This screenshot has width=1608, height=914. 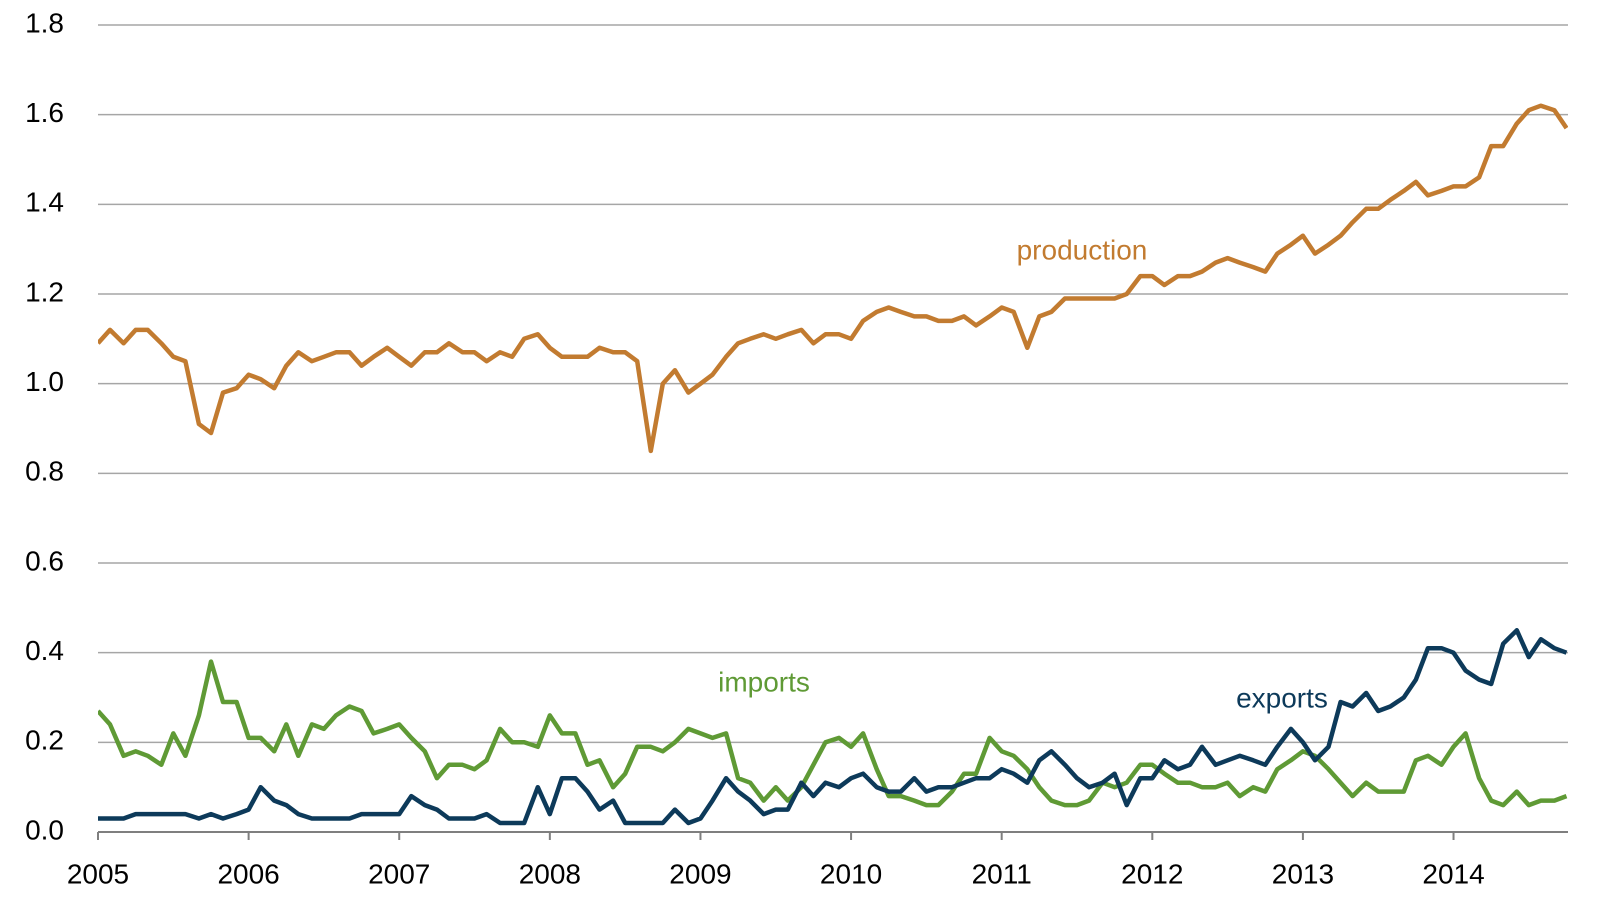 I want to click on y-tick-label: 1.0, so click(x=44, y=381).